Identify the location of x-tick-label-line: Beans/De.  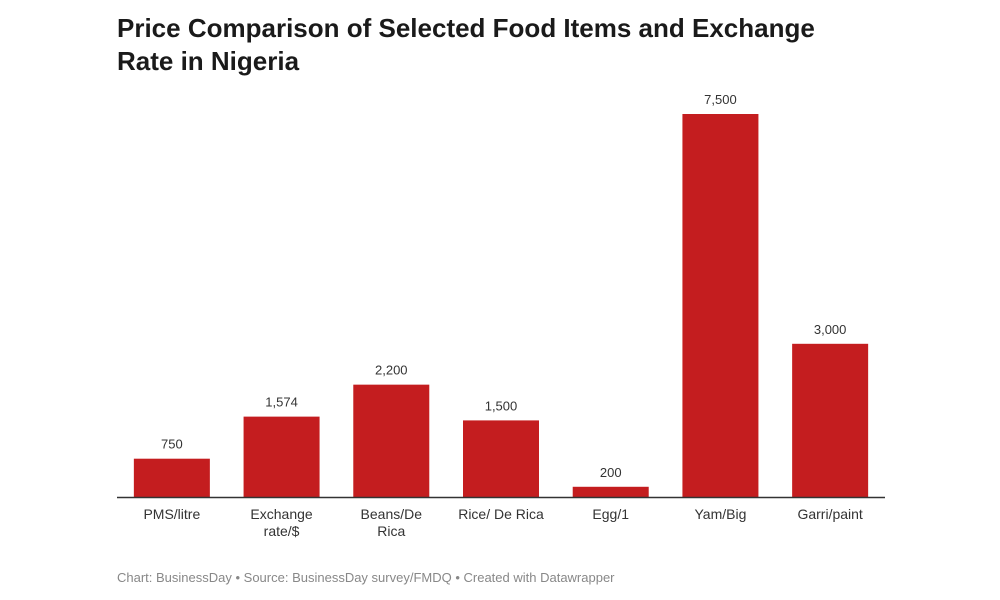
(392, 514).